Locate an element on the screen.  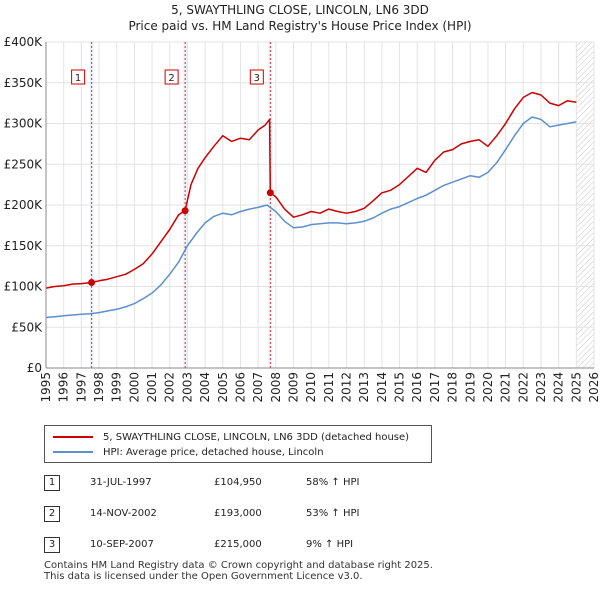
x-tick-label: 2025 is located at coordinates (576, 387).